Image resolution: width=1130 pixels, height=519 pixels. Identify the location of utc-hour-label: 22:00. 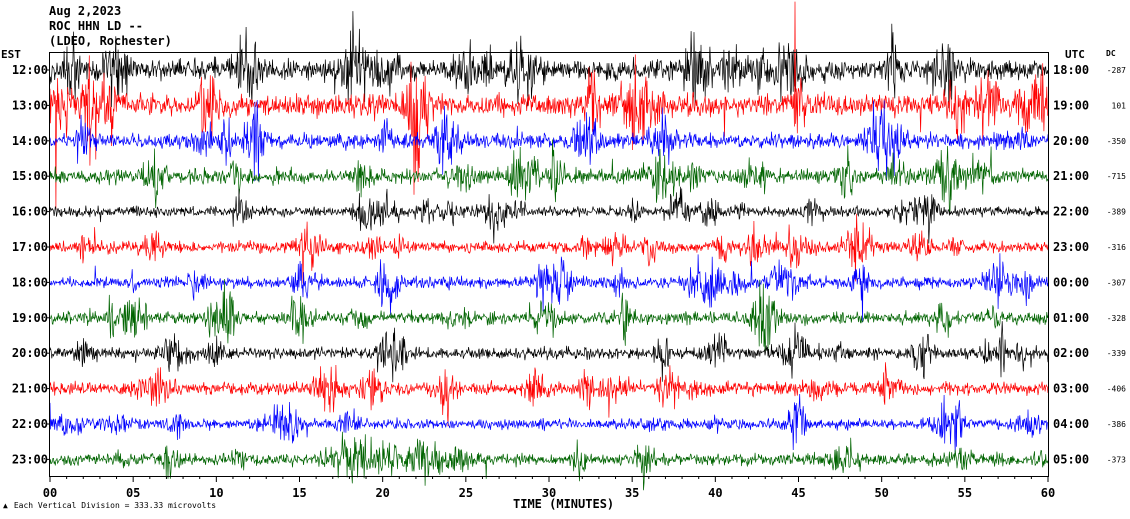
(1071, 212).